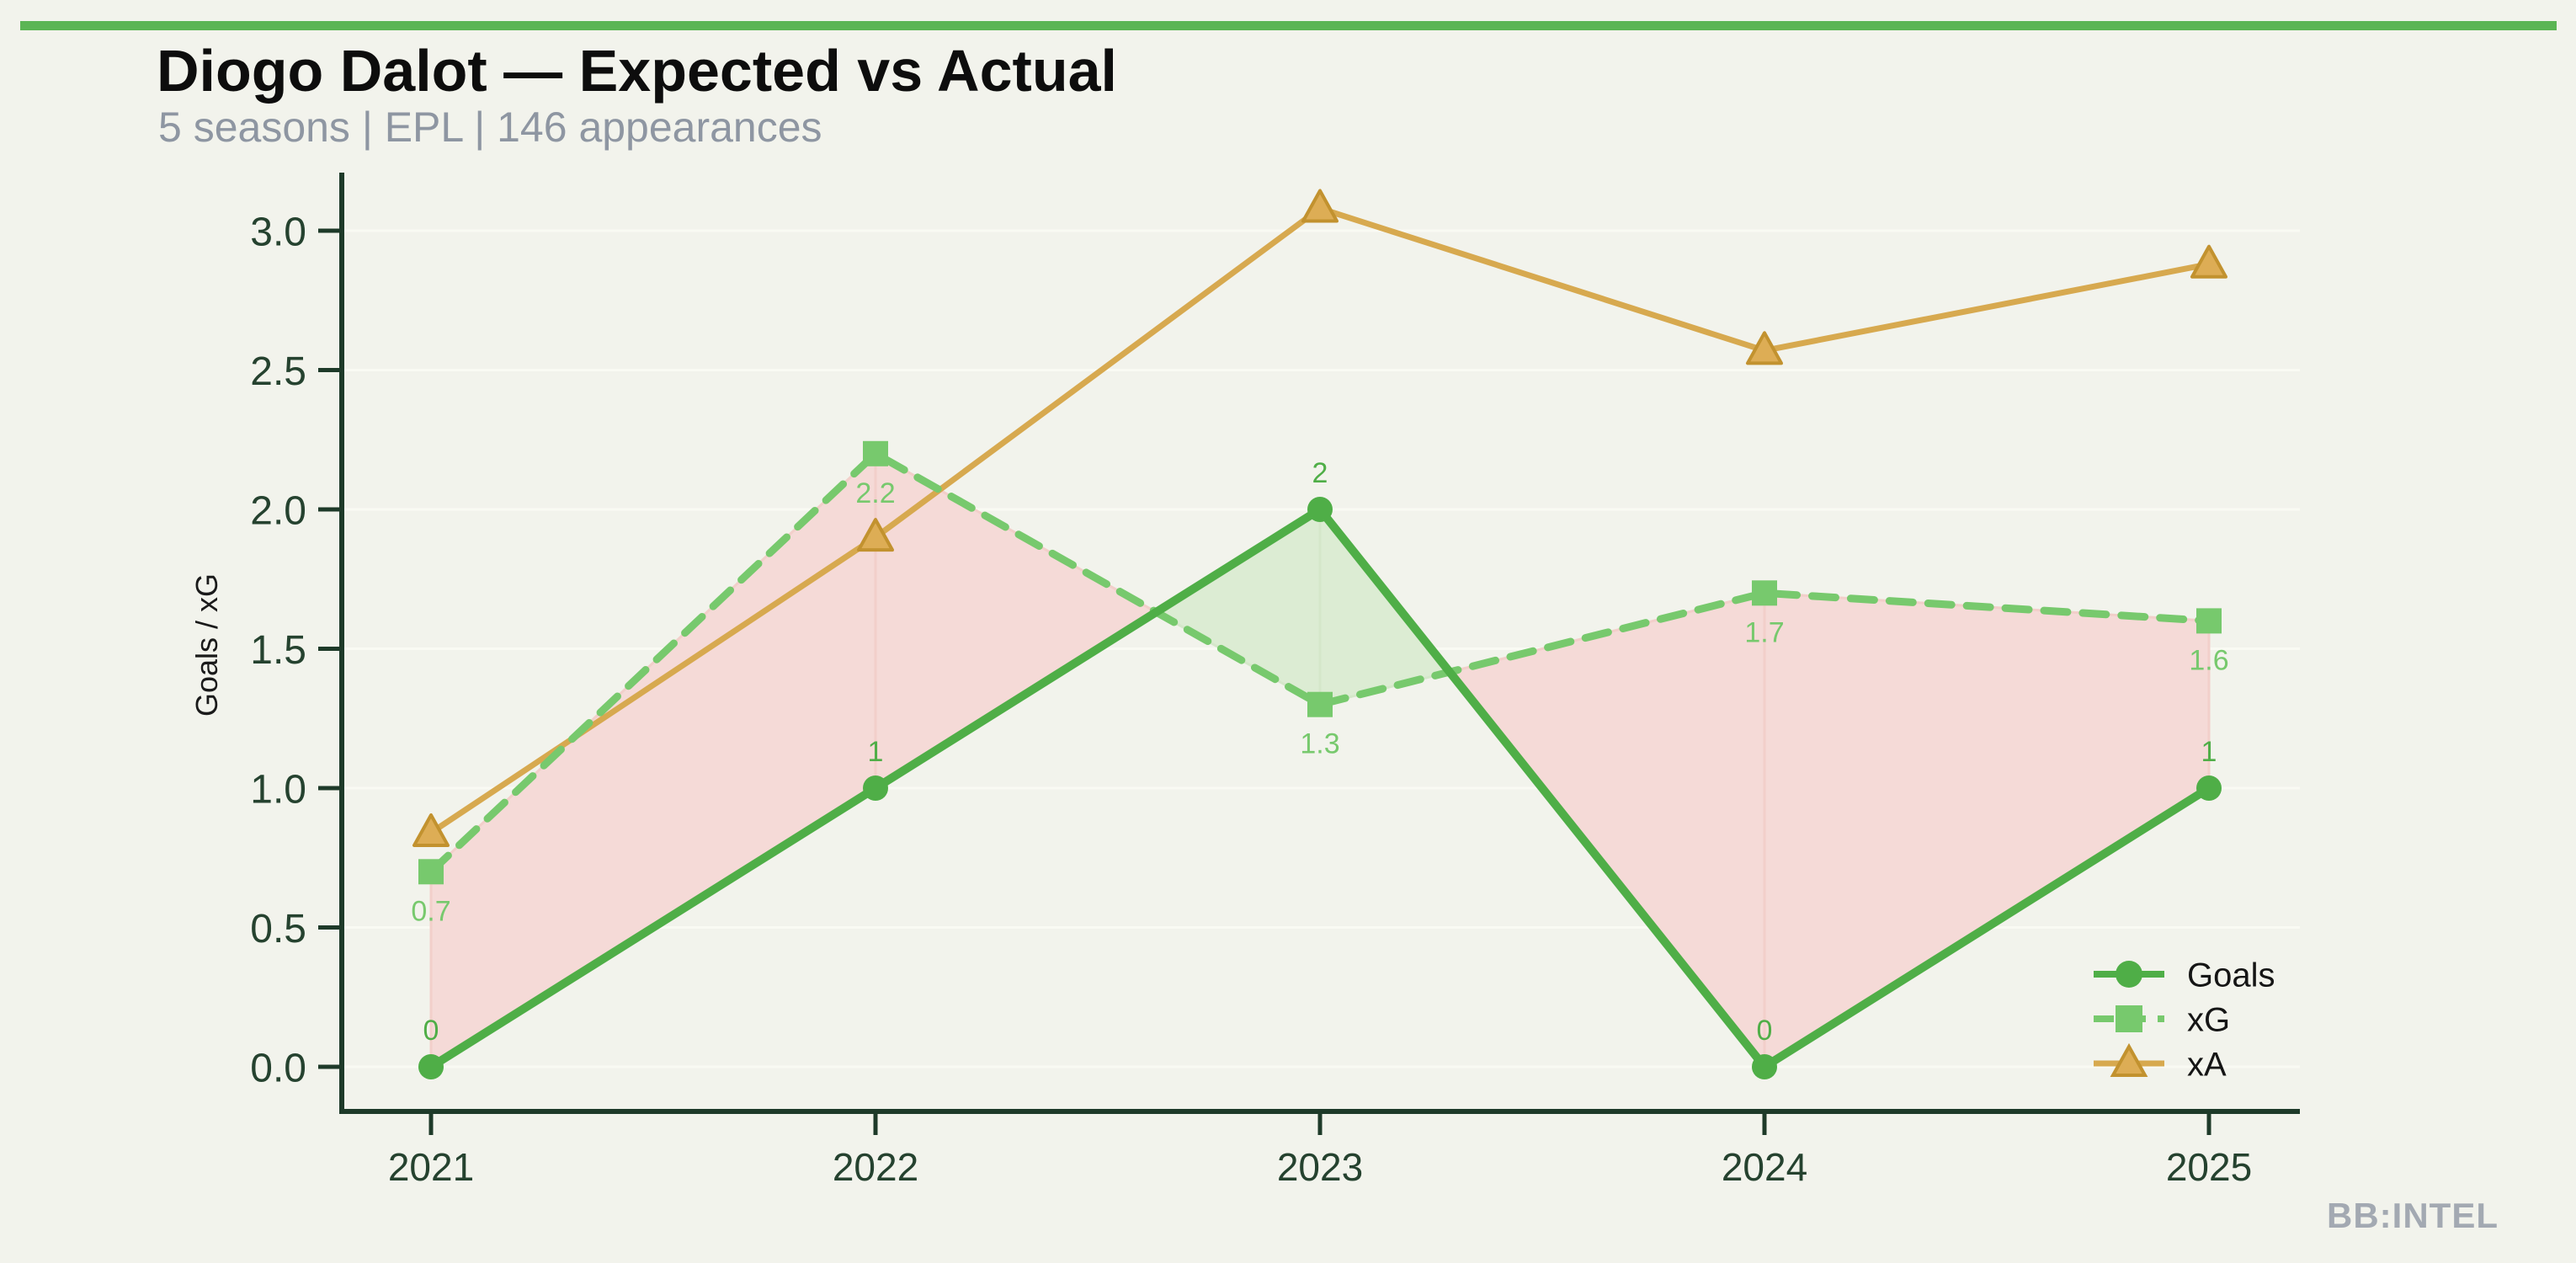 The image size is (2576, 1263). What do you see at coordinates (2160, 1062) in the screenshot?
I see `legend-item-xa: xA` at bounding box center [2160, 1062].